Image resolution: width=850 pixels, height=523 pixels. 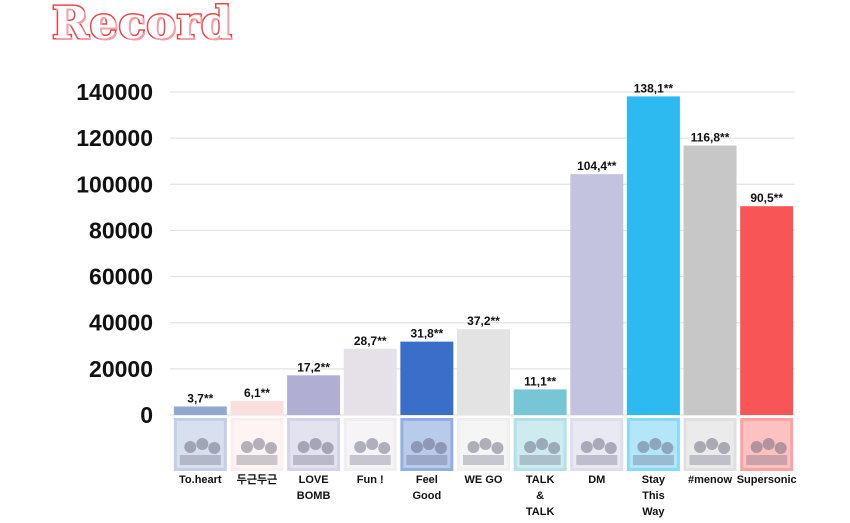 What do you see at coordinates (427, 334) in the screenshot?
I see `data-label-4: 31,8**` at bounding box center [427, 334].